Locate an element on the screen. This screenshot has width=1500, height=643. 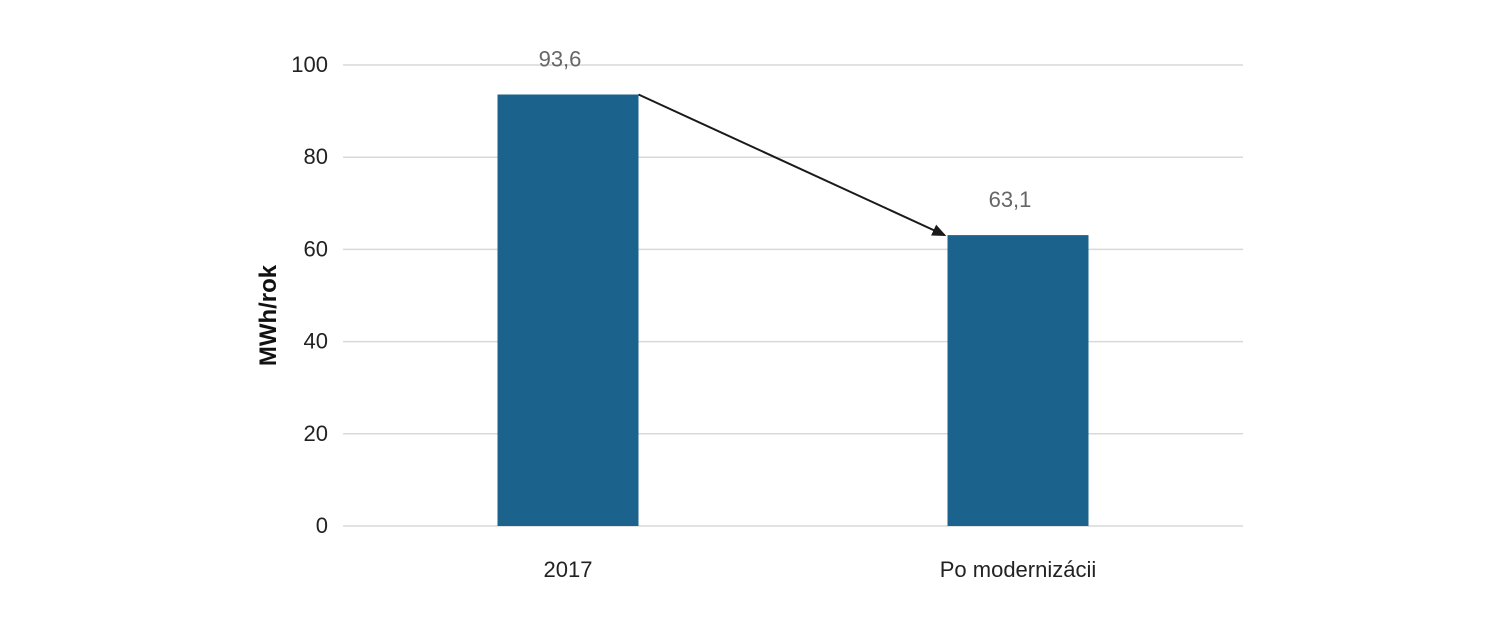
x-category-label-1: Po modernizácii is located at coordinates (1018, 569).